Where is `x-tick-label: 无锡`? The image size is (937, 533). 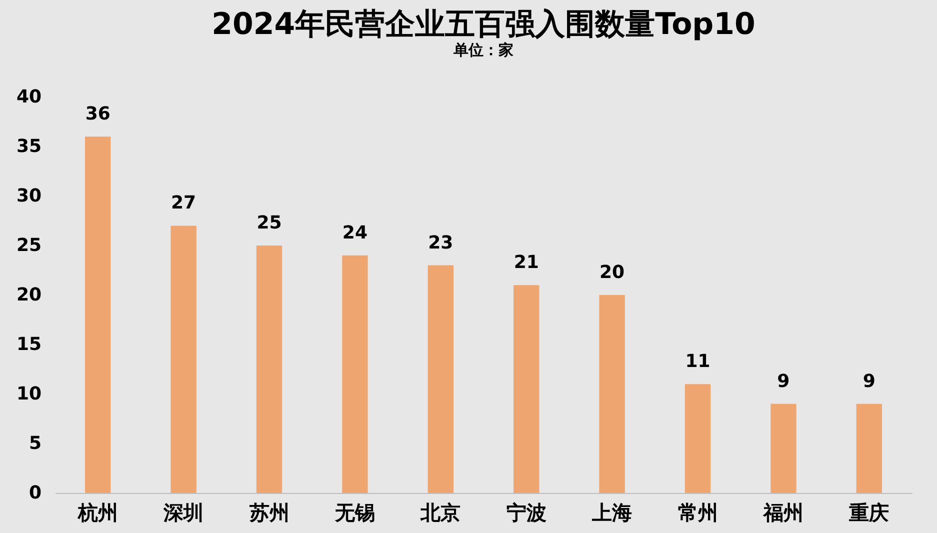
x-tick-label: 无锡 is located at coordinates (354, 512).